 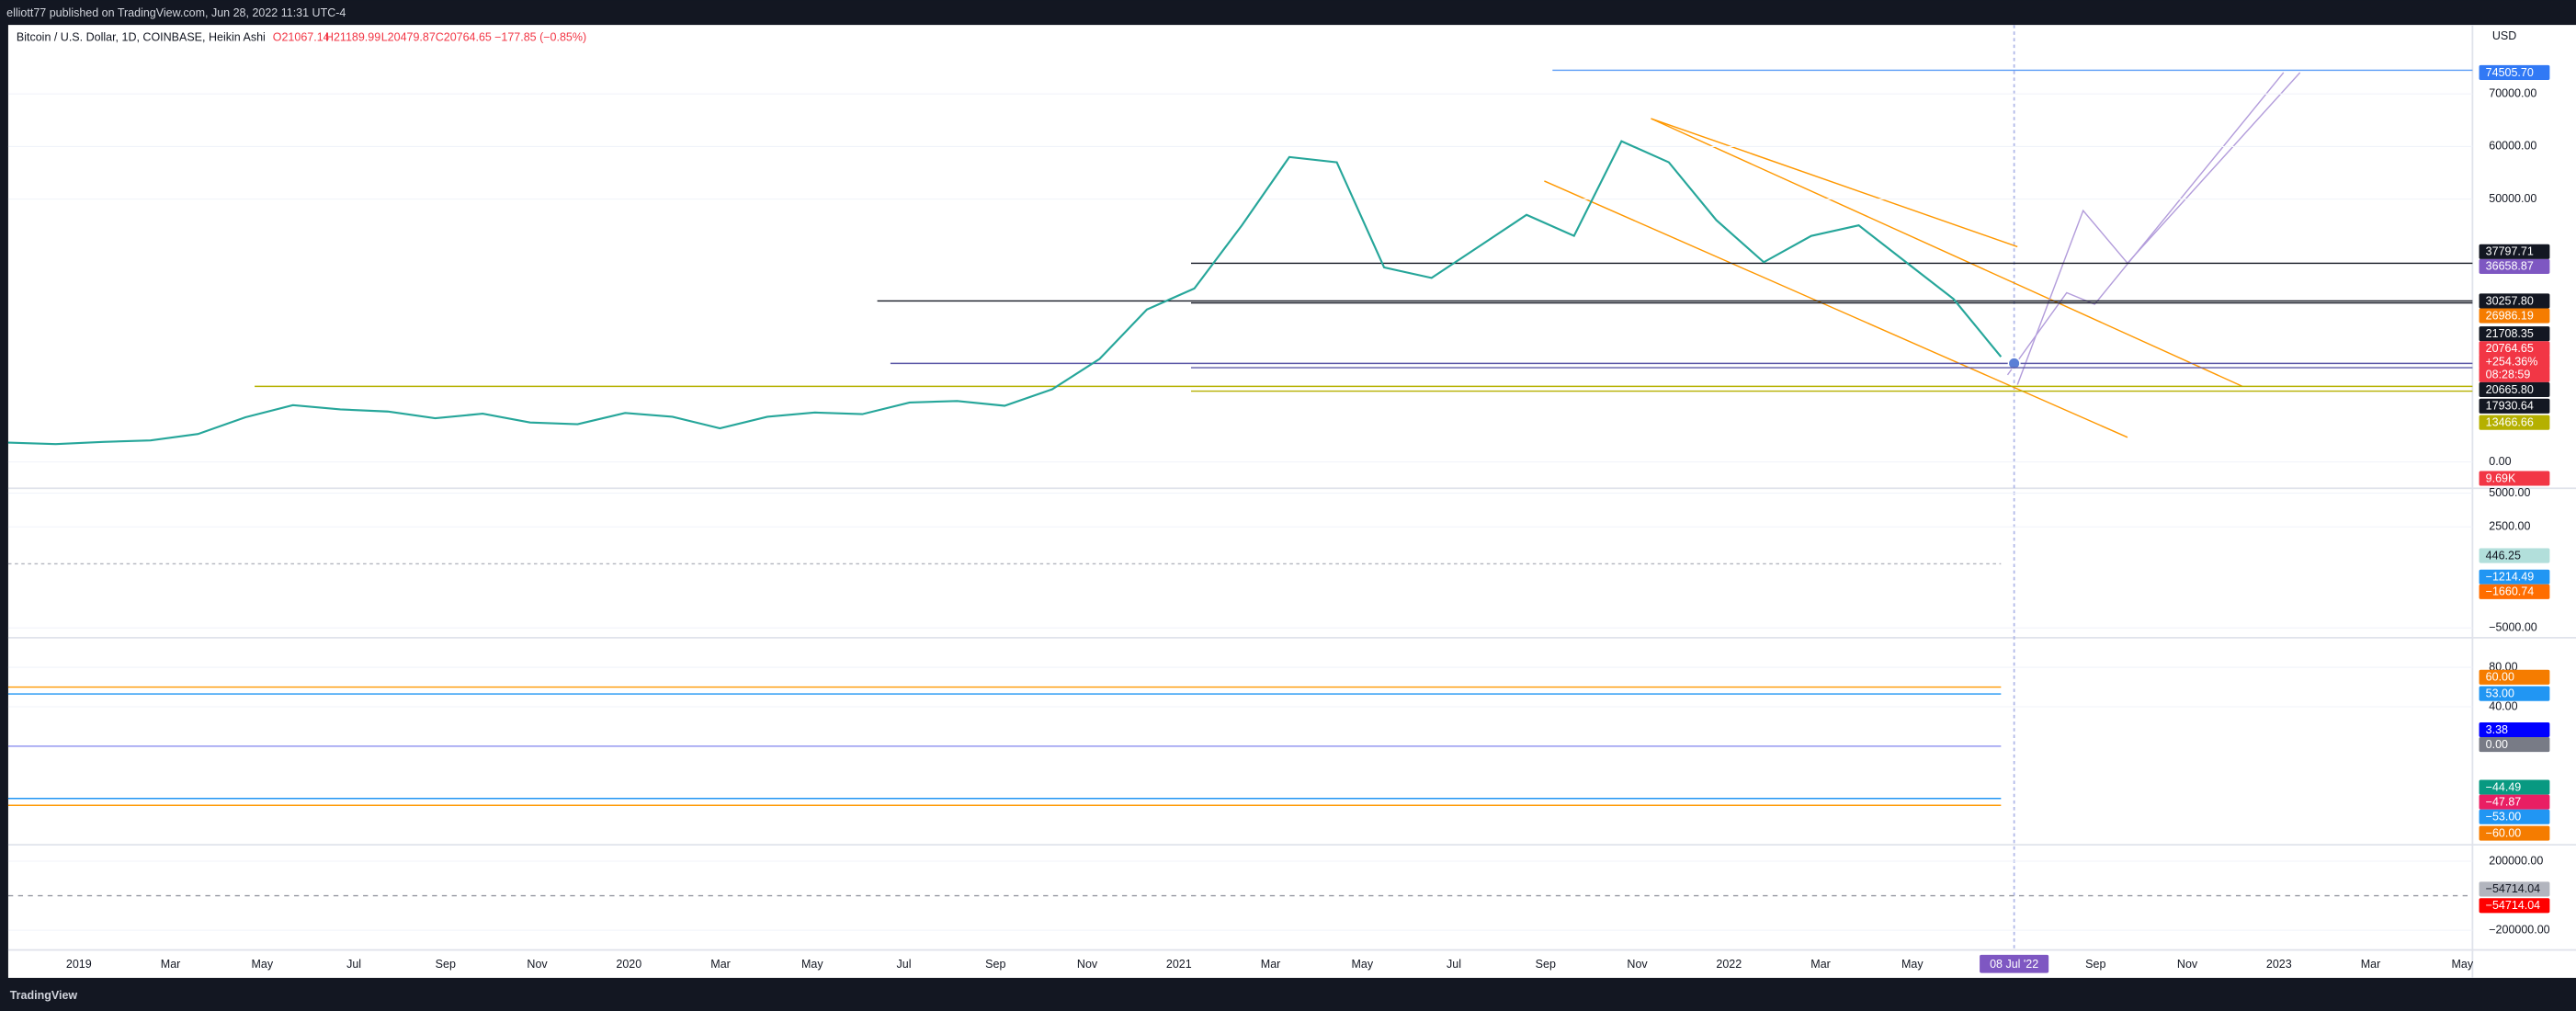 I want to click on legend-high: H21189.99, so click(x=353, y=37).